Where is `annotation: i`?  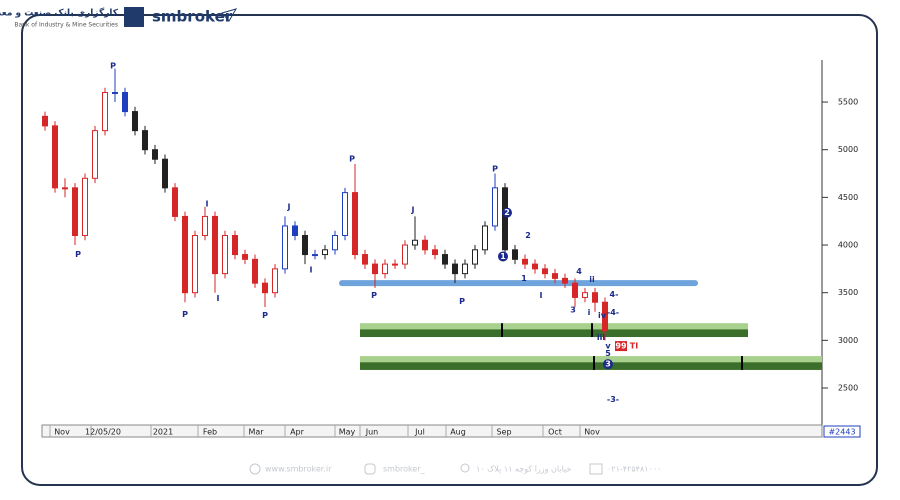
annotation: i is located at coordinates (589, 312).